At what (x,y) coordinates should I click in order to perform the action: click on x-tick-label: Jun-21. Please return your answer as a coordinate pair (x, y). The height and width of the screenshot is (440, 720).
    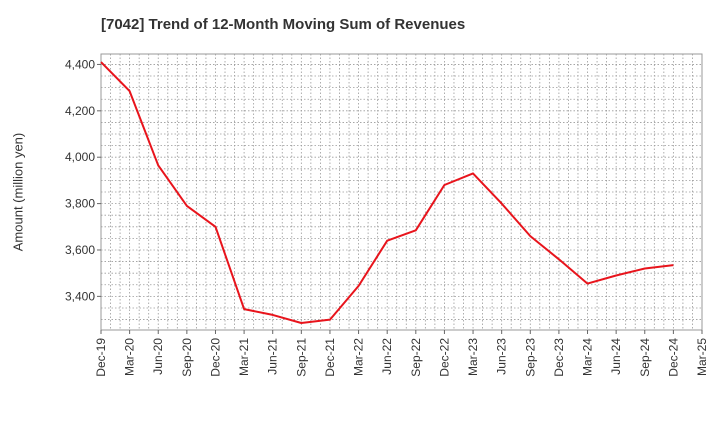
    Looking at the image, I should click on (273, 356).